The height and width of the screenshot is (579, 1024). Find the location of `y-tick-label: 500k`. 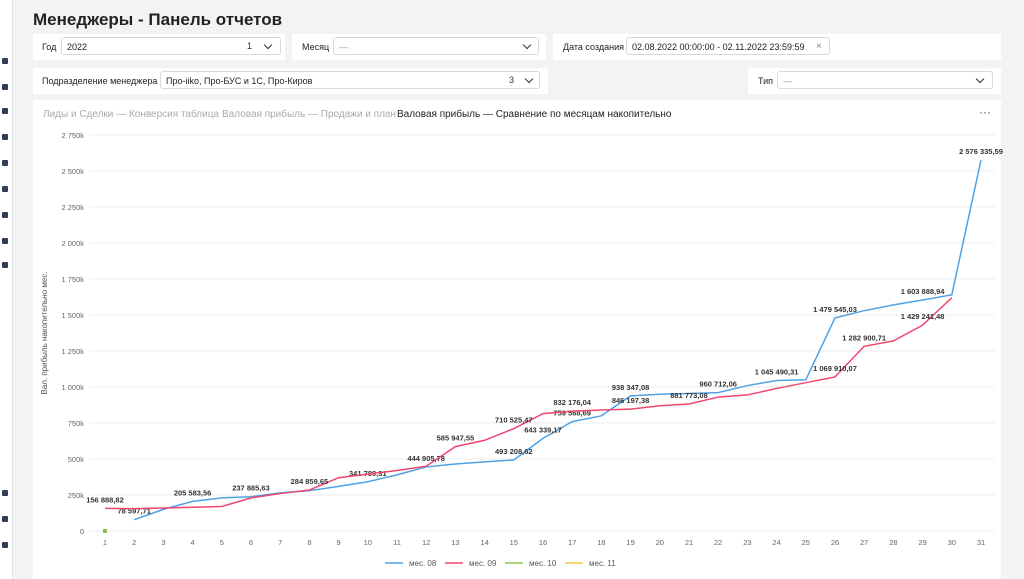

y-tick-label: 500k is located at coordinates (76, 459).